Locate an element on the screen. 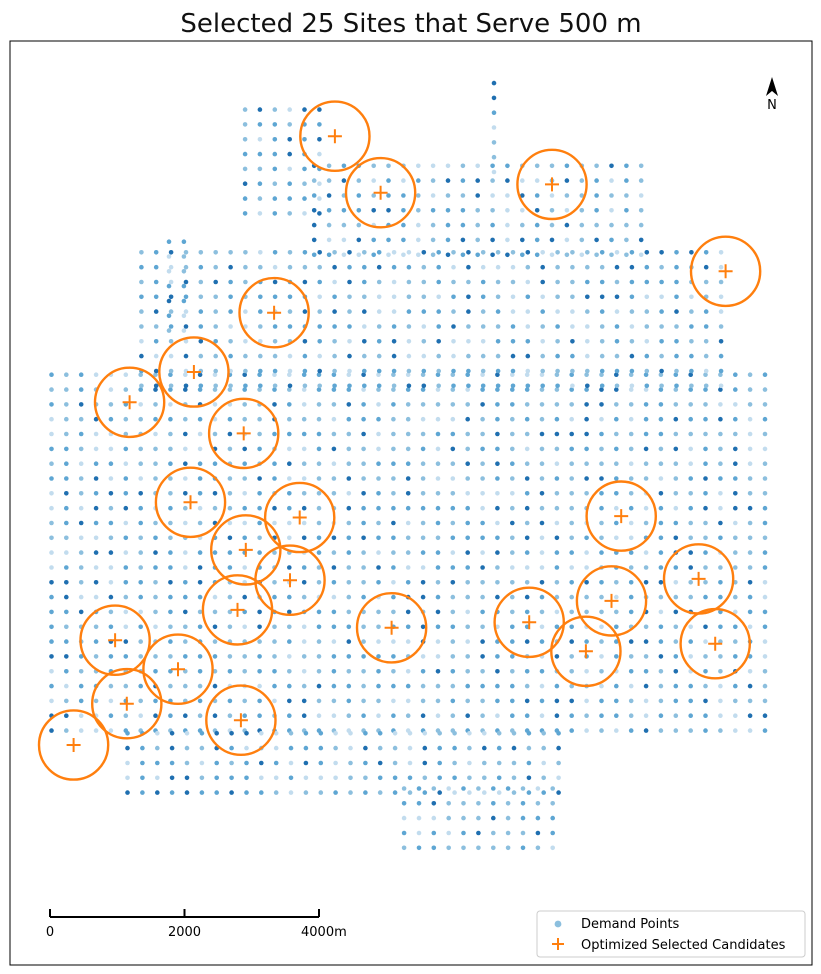 The width and height of the screenshot is (821, 974). scale-bar-label: 2000 is located at coordinates (184, 932).